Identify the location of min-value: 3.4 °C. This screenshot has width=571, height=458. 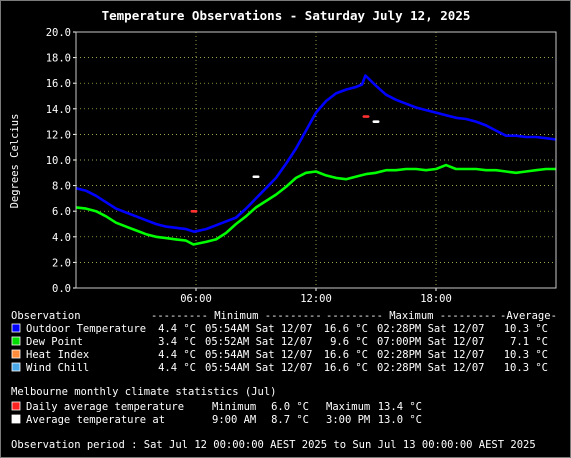
(177, 342).